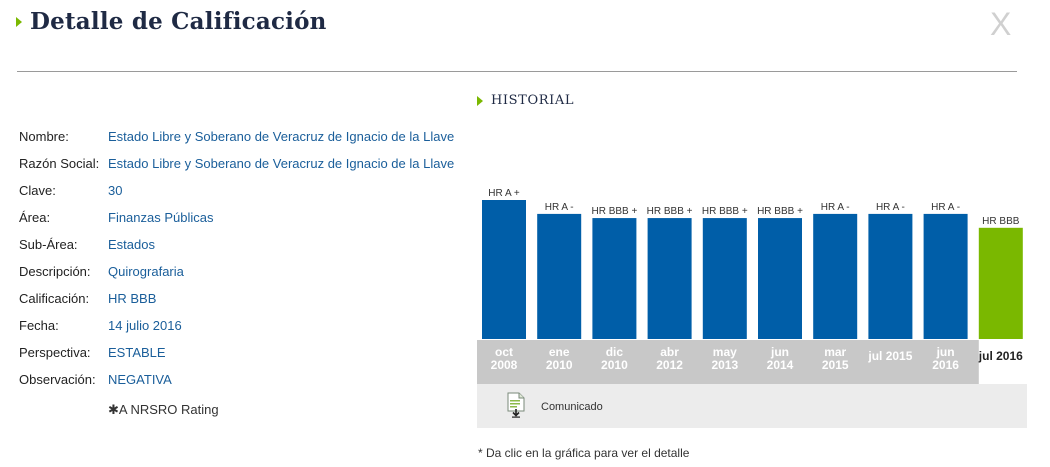  What do you see at coordinates (132, 298) in the screenshot?
I see `detail-value: HR BBB` at bounding box center [132, 298].